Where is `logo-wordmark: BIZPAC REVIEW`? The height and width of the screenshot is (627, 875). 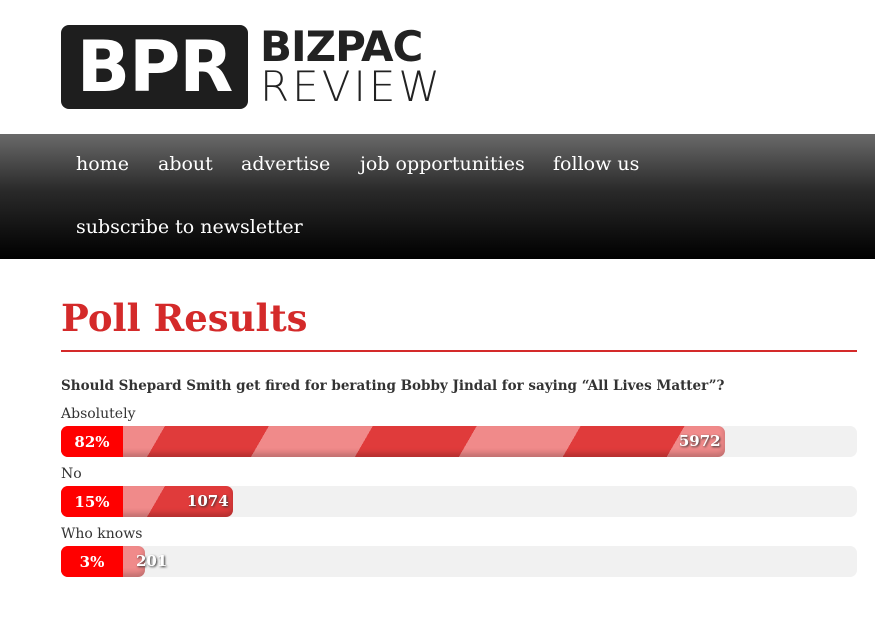 logo-wordmark: BIZPAC REVIEW is located at coordinates (351, 66).